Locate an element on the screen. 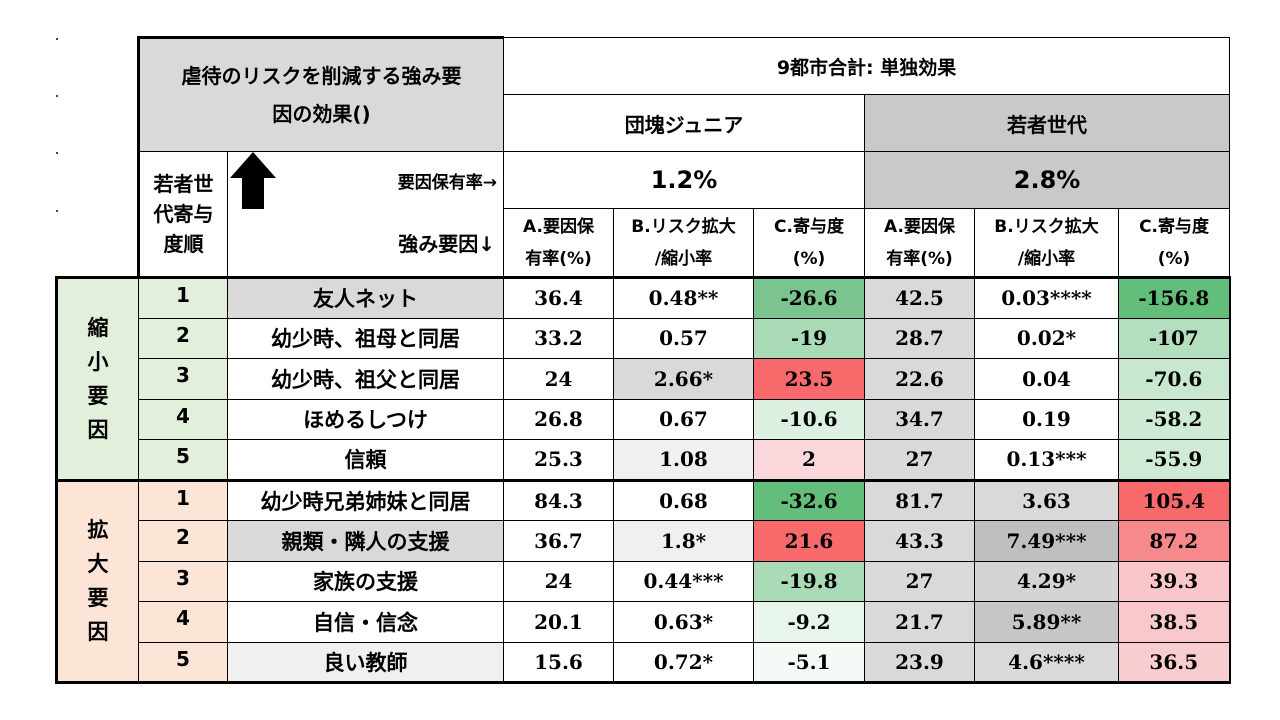 The image size is (1280, 720). rank-header-line: 代寄与 is located at coordinates (183, 214).